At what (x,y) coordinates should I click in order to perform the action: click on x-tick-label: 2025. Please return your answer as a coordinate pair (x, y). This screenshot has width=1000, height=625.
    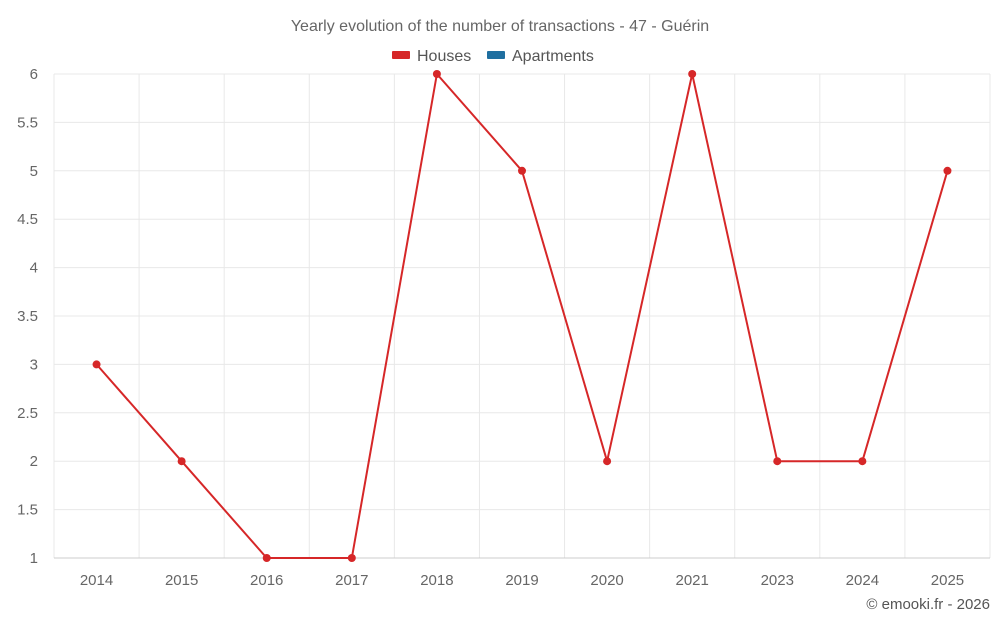
    Looking at the image, I should click on (947, 580).